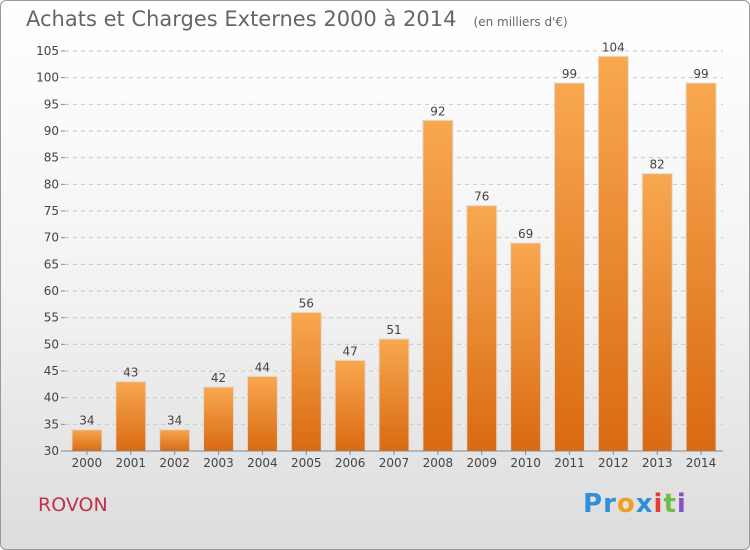 The height and width of the screenshot is (550, 750). I want to click on y-tick-label: 30, so click(51, 451).